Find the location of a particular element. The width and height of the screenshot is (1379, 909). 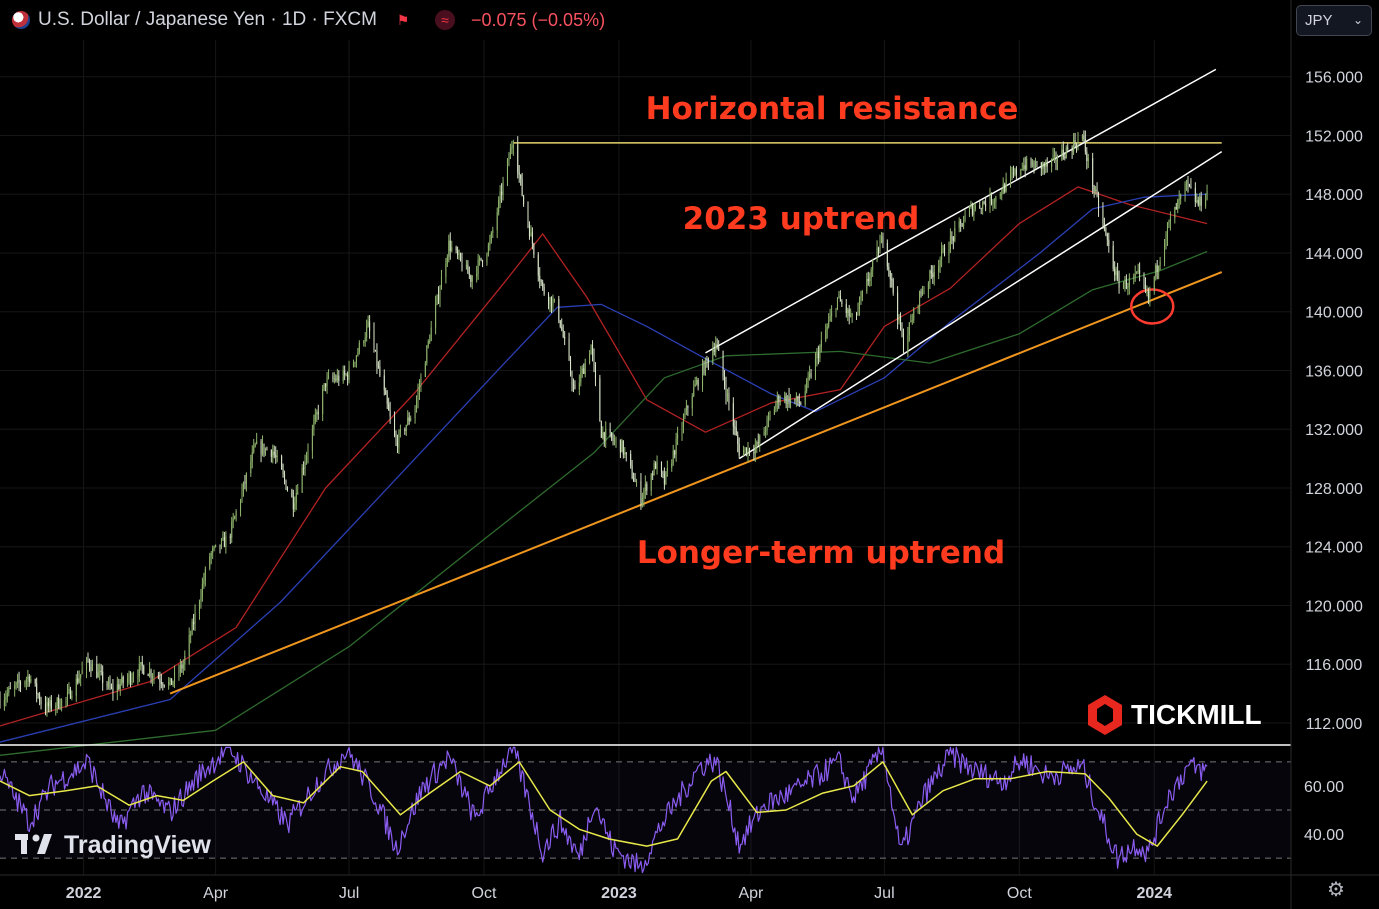

approx-icon: ≈ is located at coordinates (444, 20).